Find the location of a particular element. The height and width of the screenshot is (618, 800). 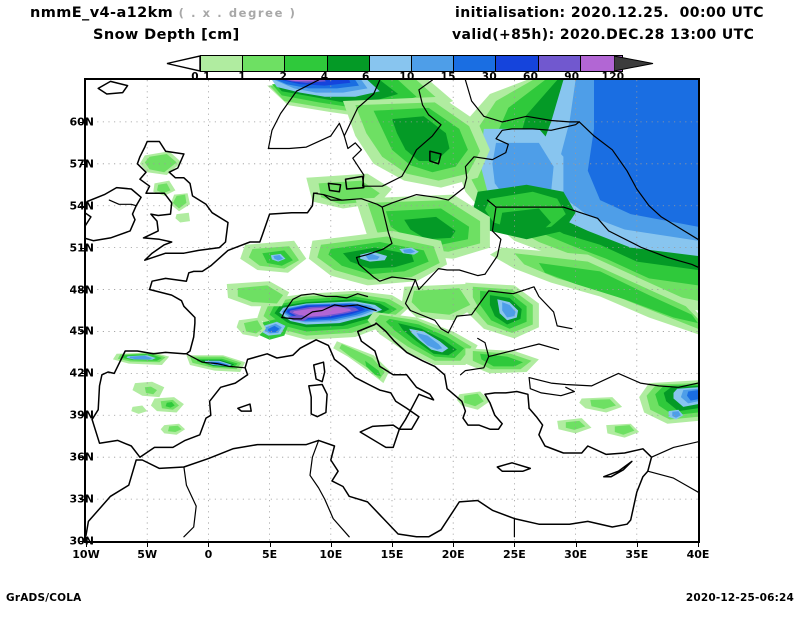

field-title: Snow Depth [cm] is located at coordinates (166, 35).